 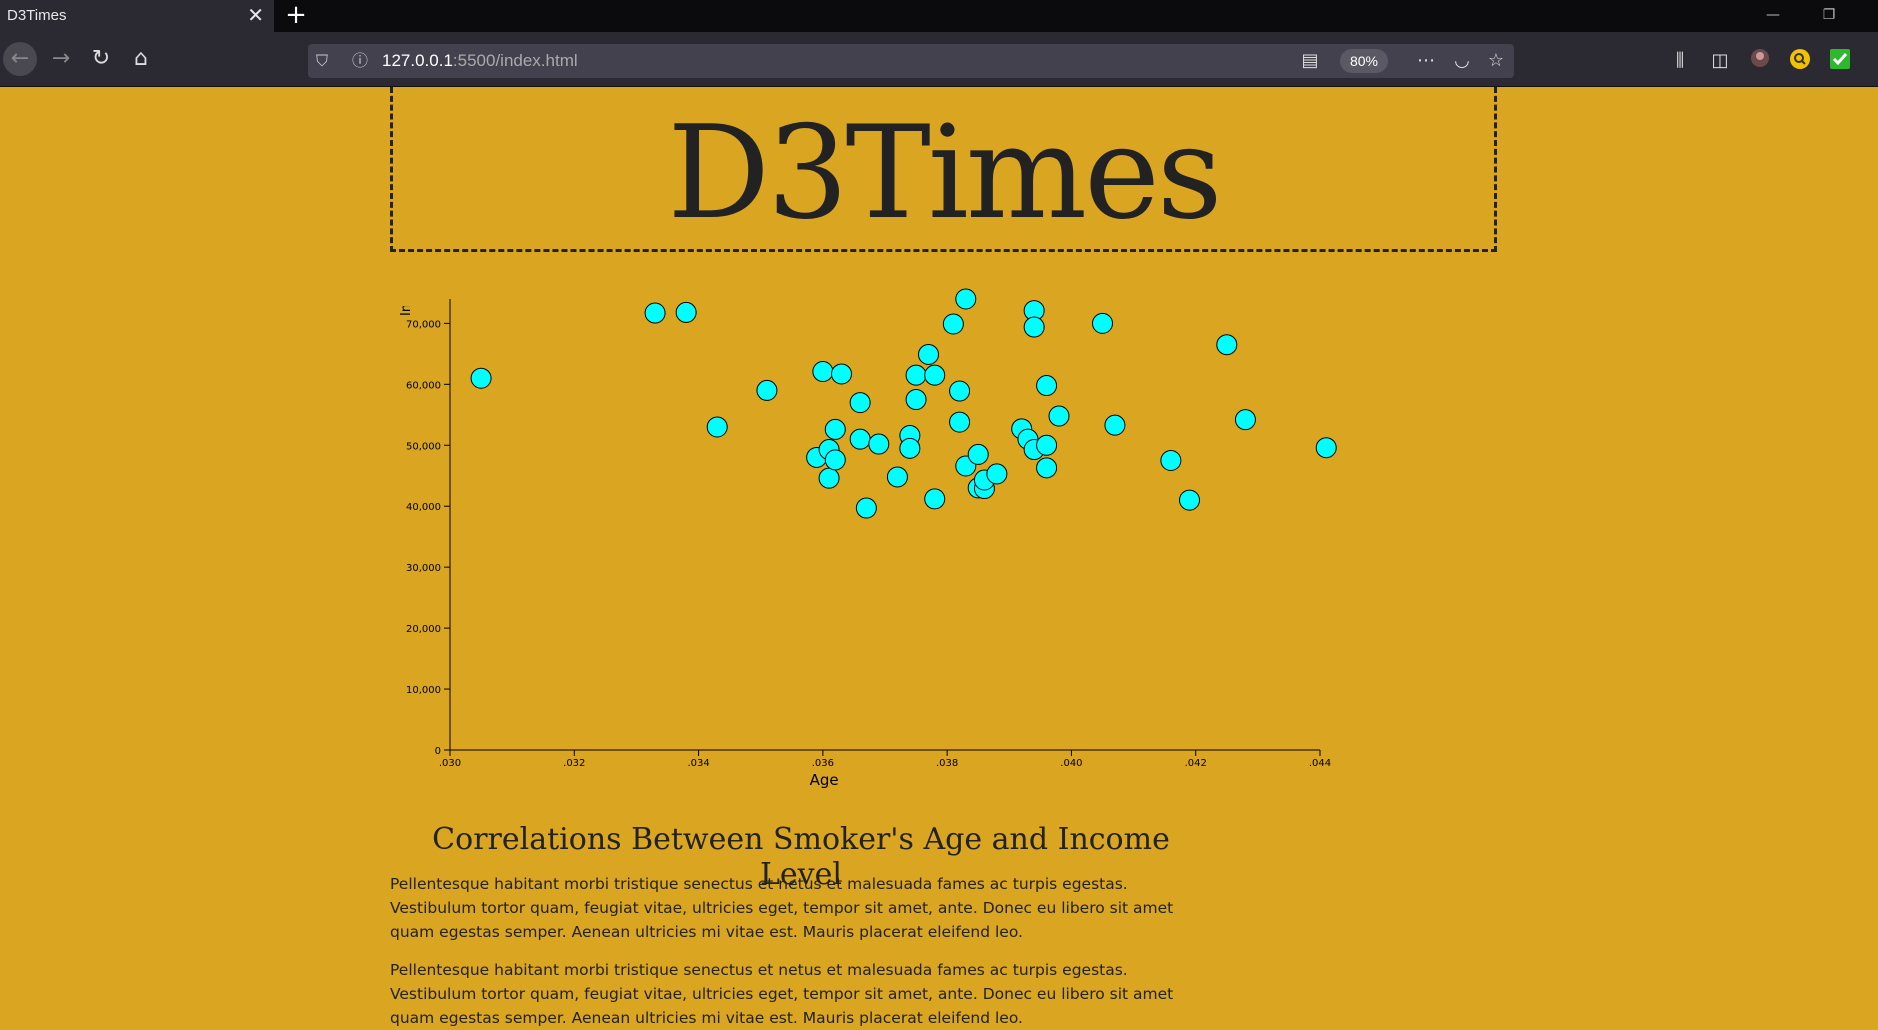 What do you see at coordinates (939, 16) in the screenshot?
I see `tab-bar: D3Times ✕ + — ❐` at bounding box center [939, 16].